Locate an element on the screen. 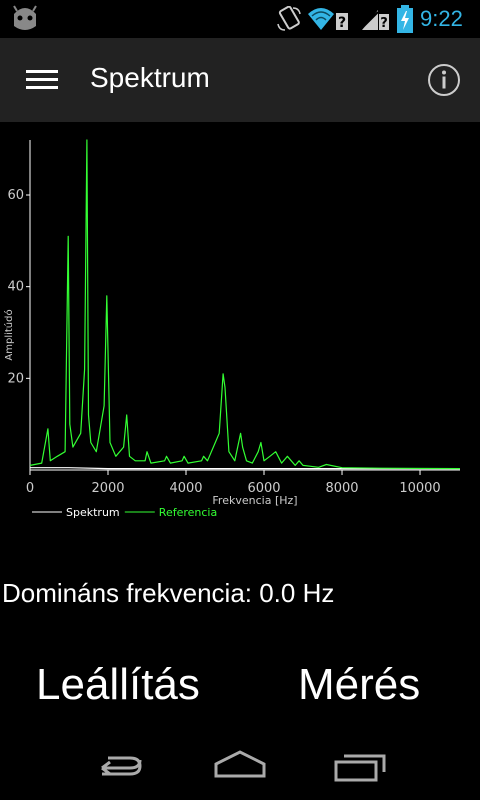  x-tick-label: 8000 is located at coordinates (341, 488).